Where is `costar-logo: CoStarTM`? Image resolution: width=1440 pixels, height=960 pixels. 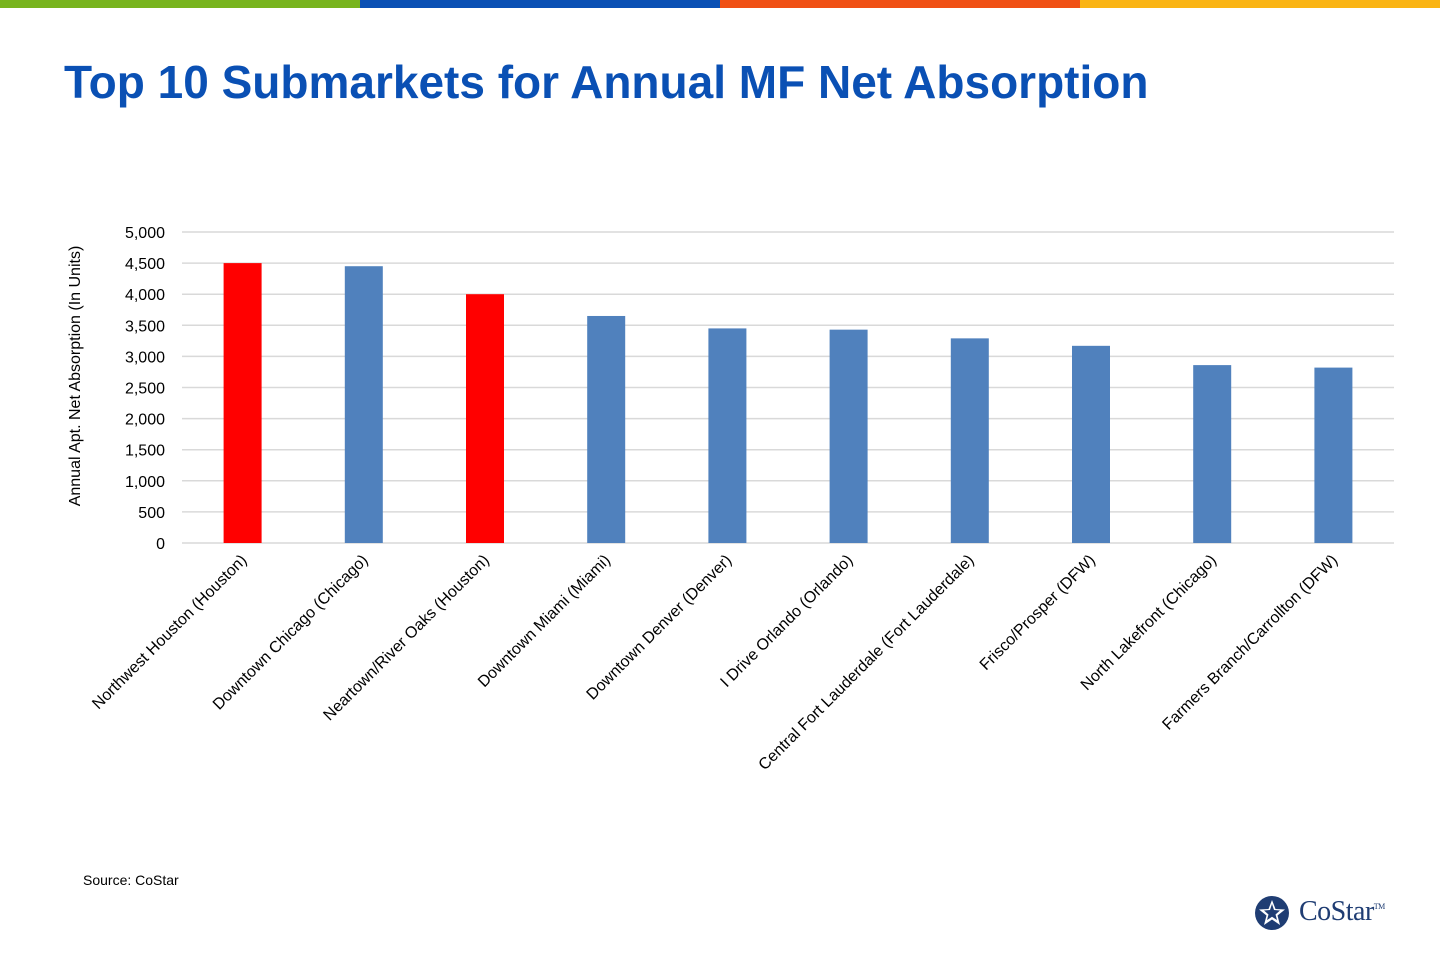 costar-logo: CoStarTM is located at coordinates (1327, 914).